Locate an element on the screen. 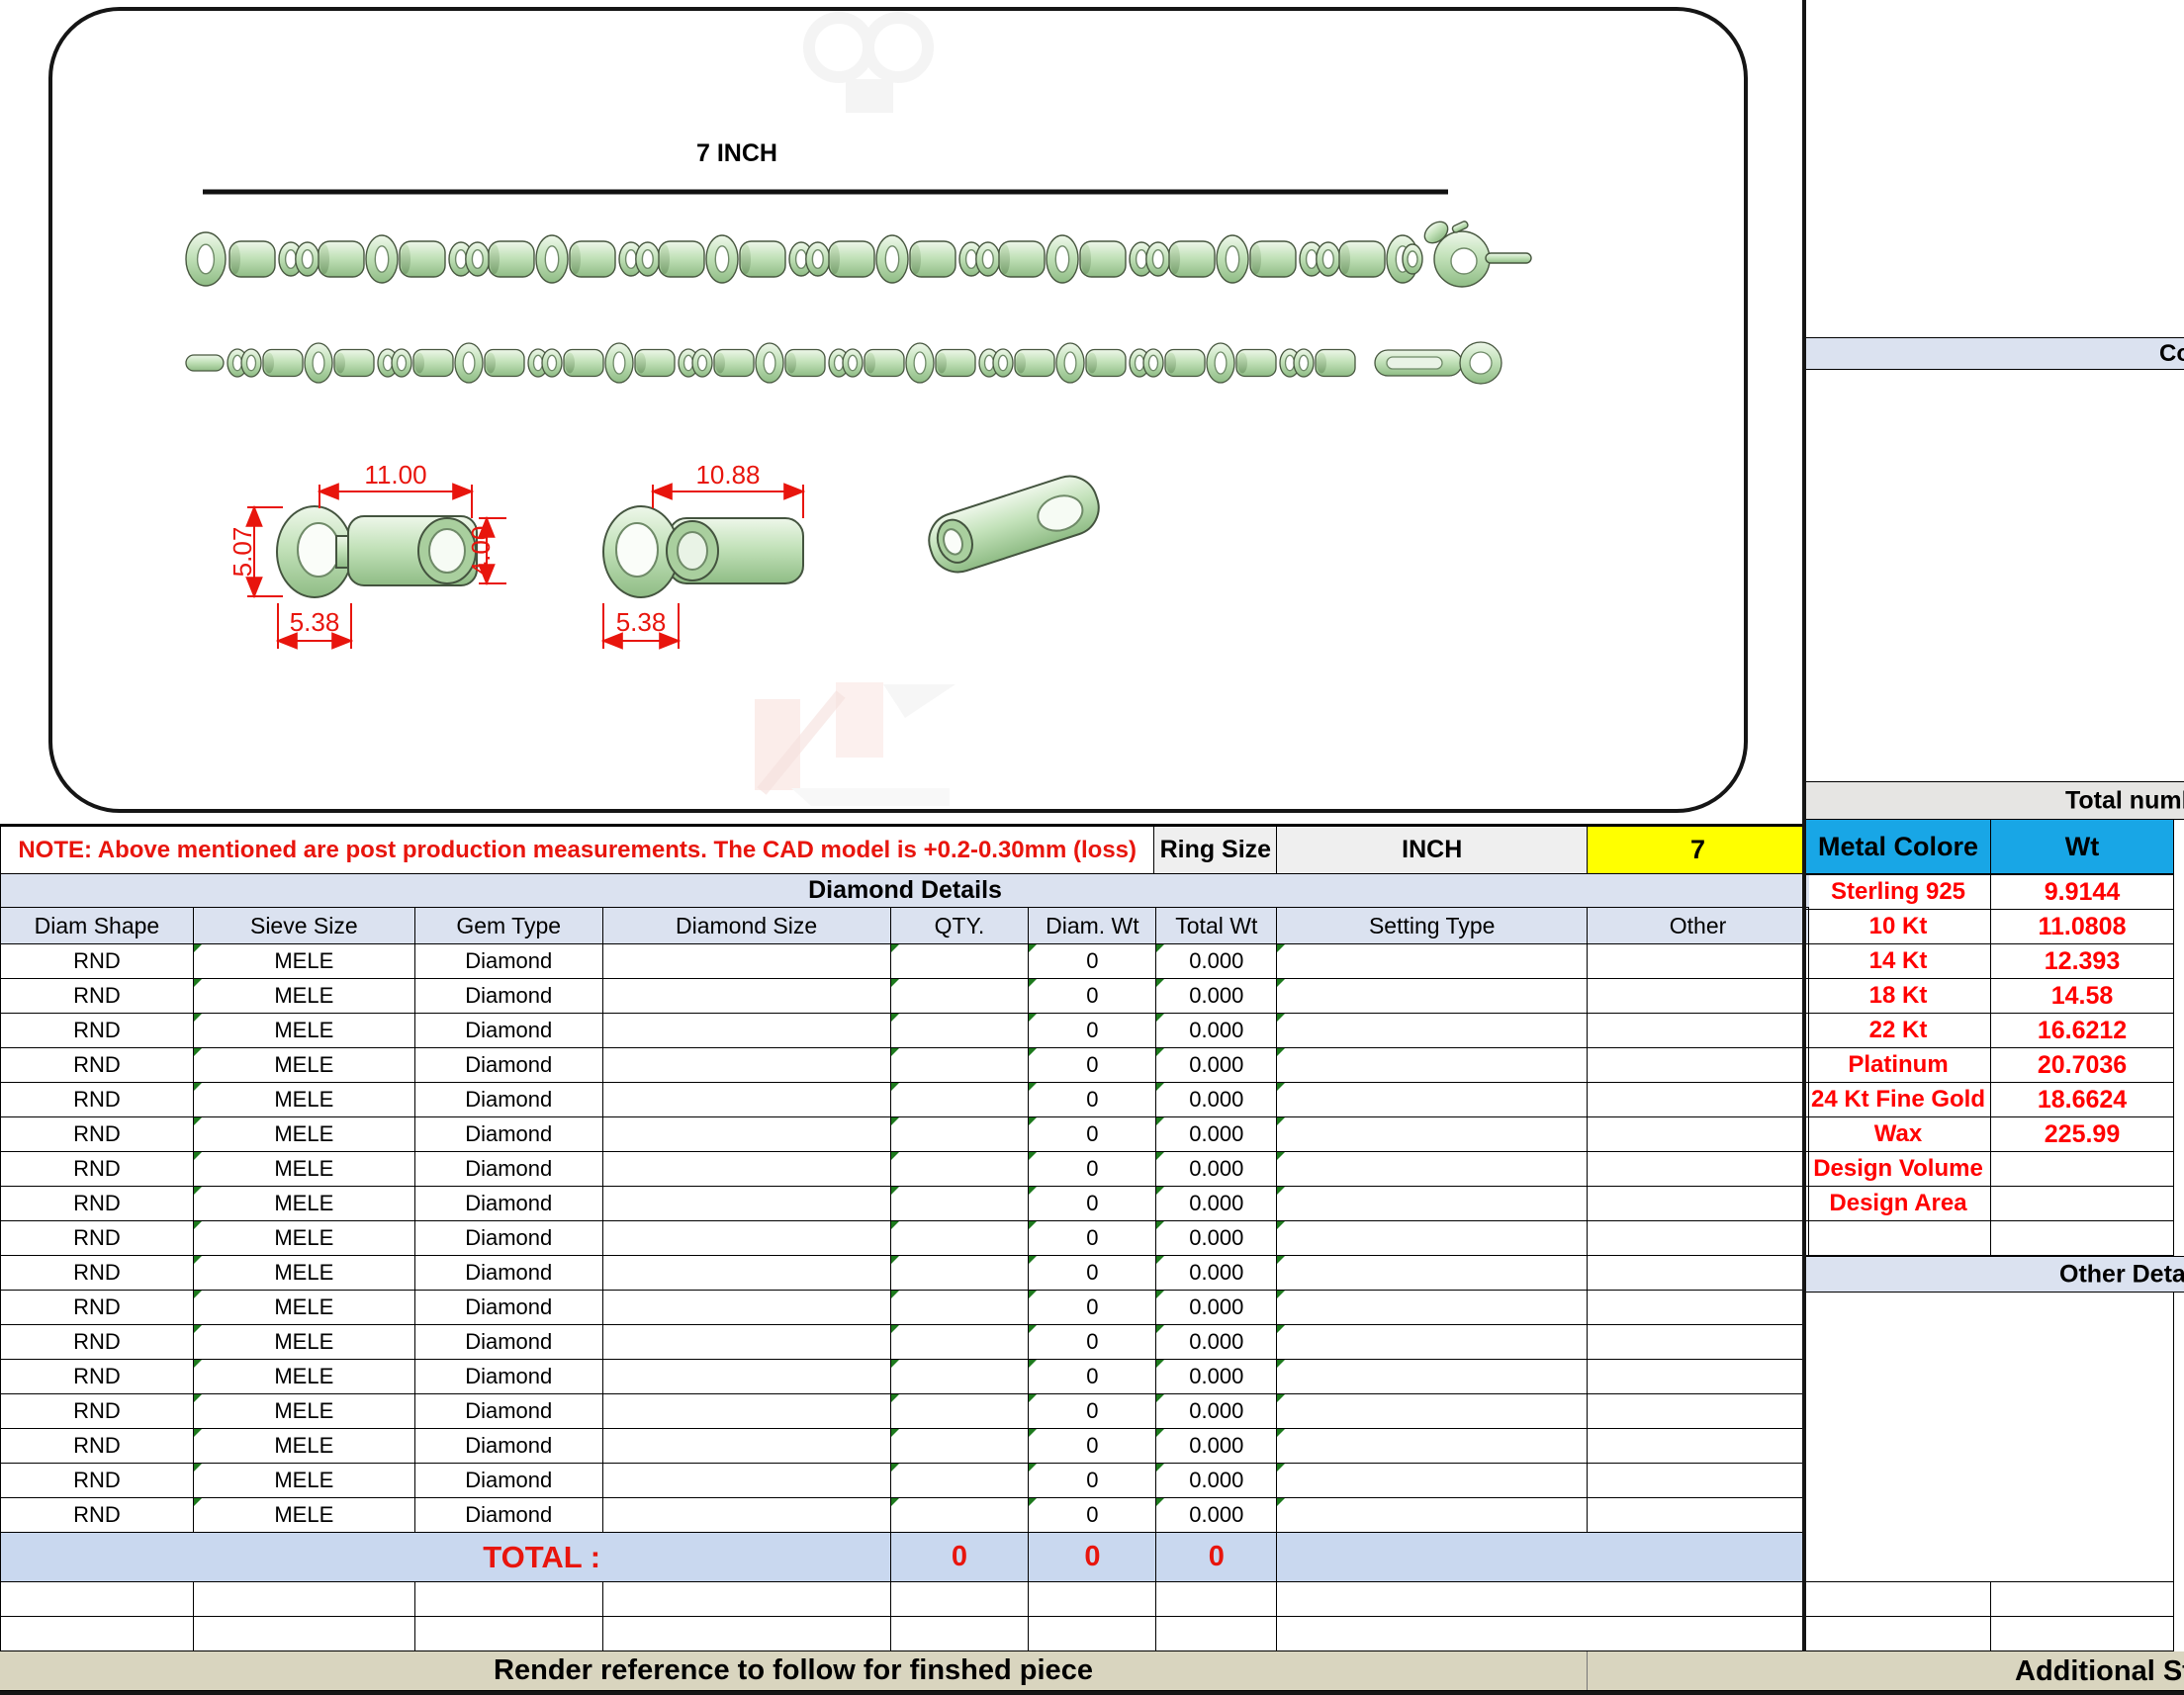 Image resolution: width=2184 pixels, height=1695 pixels. metal-weight-cell: 16.6212 is located at coordinates (2082, 1031).